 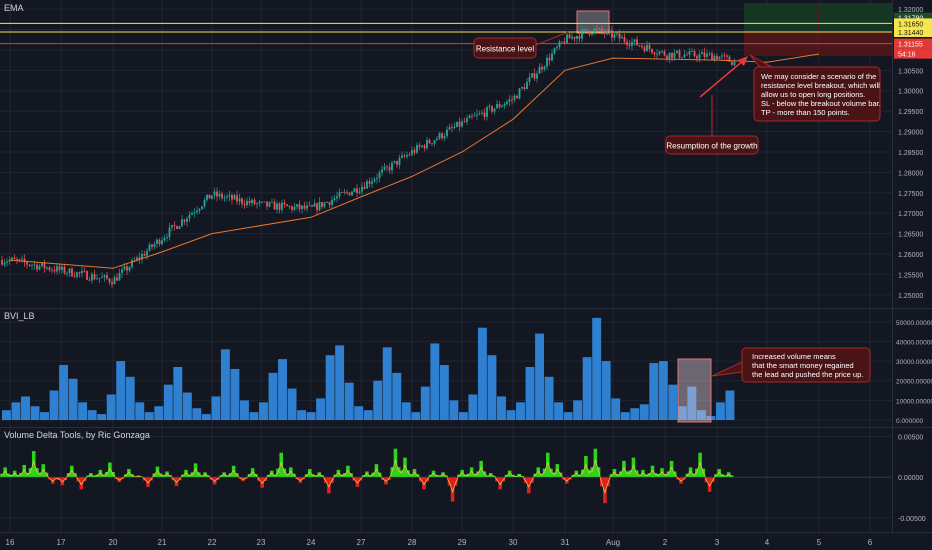 I want to click on resistance-callout-box, so click(x=505, y=48).